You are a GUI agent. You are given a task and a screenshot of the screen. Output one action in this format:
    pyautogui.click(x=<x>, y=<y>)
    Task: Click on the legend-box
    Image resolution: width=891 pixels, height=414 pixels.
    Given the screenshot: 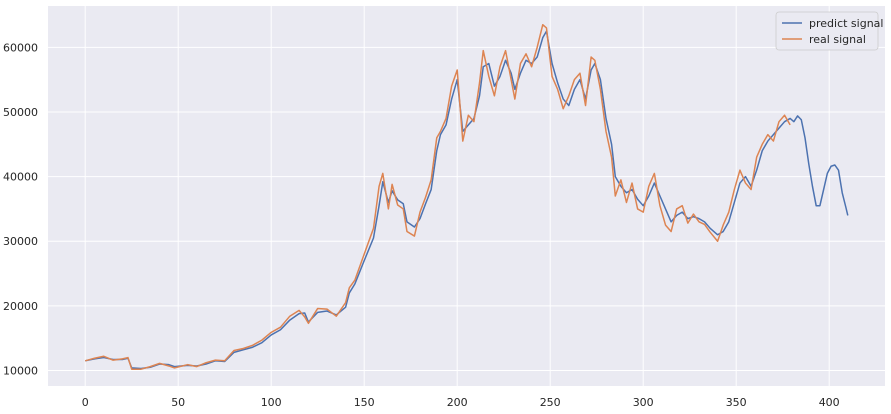 What is the action you would take?
    pyautogui.click(x=827, y=31)
    